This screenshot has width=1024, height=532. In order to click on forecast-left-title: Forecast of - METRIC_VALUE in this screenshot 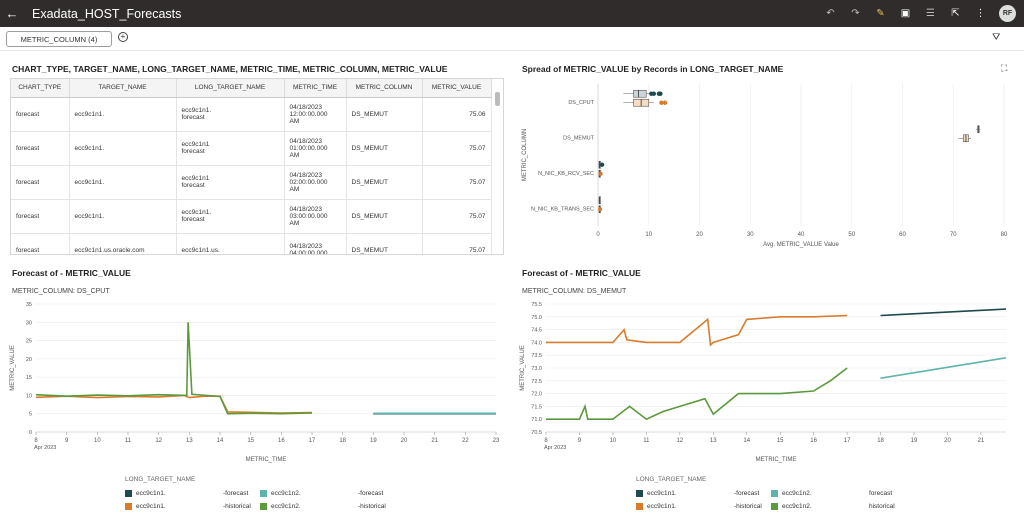, I will do `click(71, 273)`.